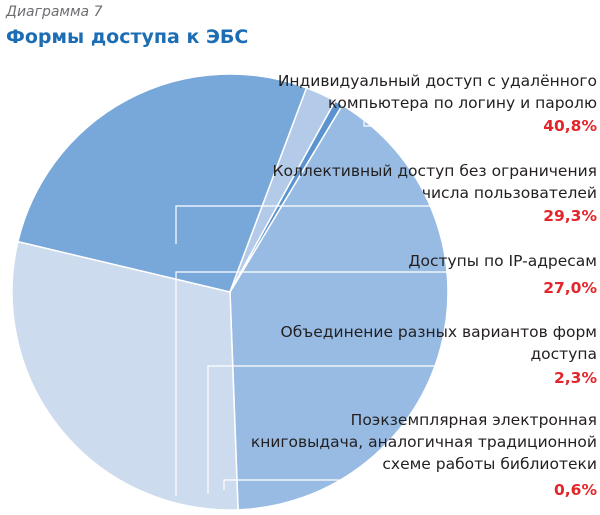 The height and width of the screenshot is (515, 600). Describe the element at coordinates (439, 332) in the screenshot. I see `slice-label-4-line-1: Объединение разных вариантов форм` at that location.